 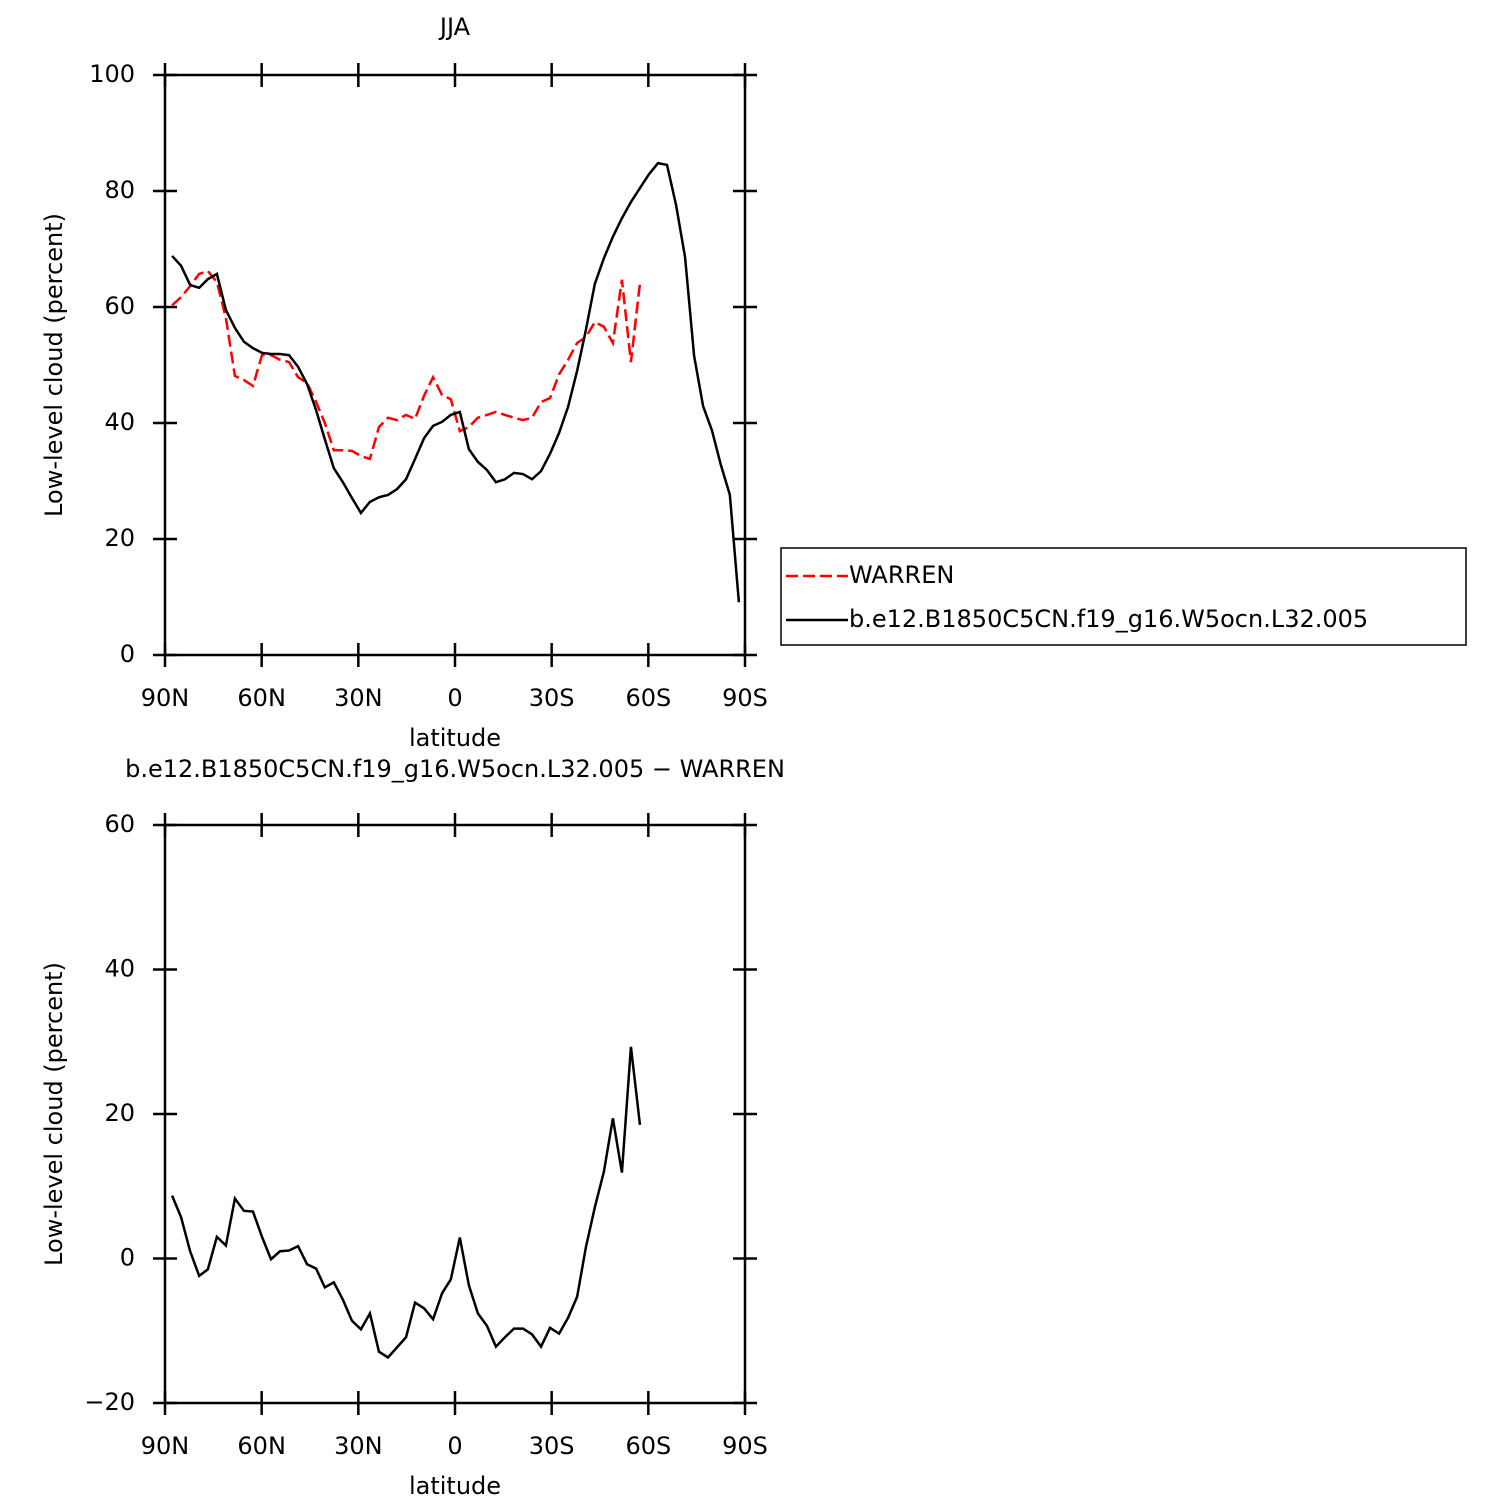 I want to click on legend-label: WARREN, so click(x=901, y=575).